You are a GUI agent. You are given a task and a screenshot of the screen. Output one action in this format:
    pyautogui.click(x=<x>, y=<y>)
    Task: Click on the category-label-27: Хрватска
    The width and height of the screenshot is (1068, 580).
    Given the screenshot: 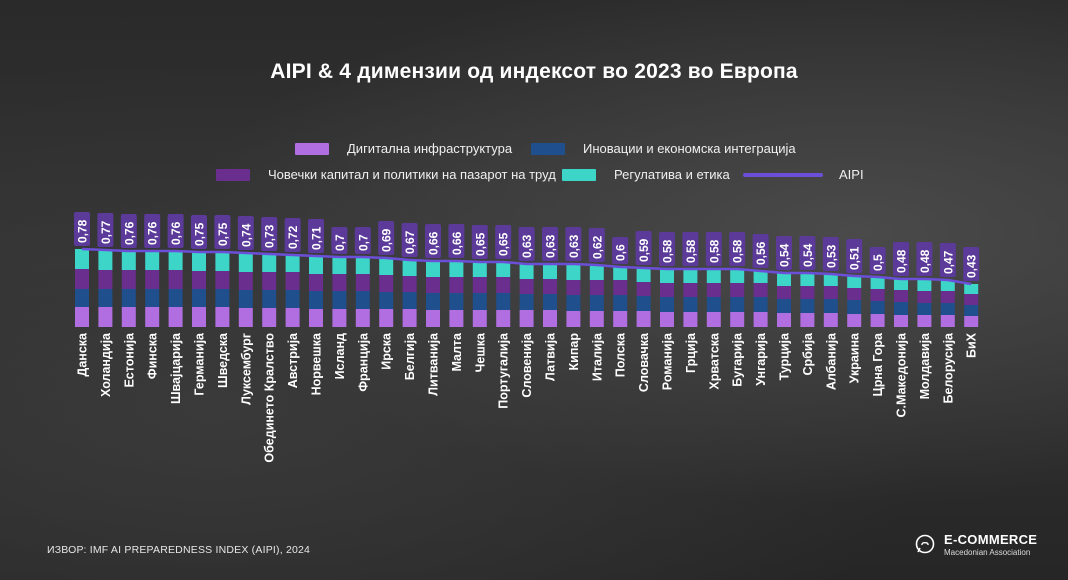 What is the action you would take?
    pyautogui.click(x=714, y=361)
    